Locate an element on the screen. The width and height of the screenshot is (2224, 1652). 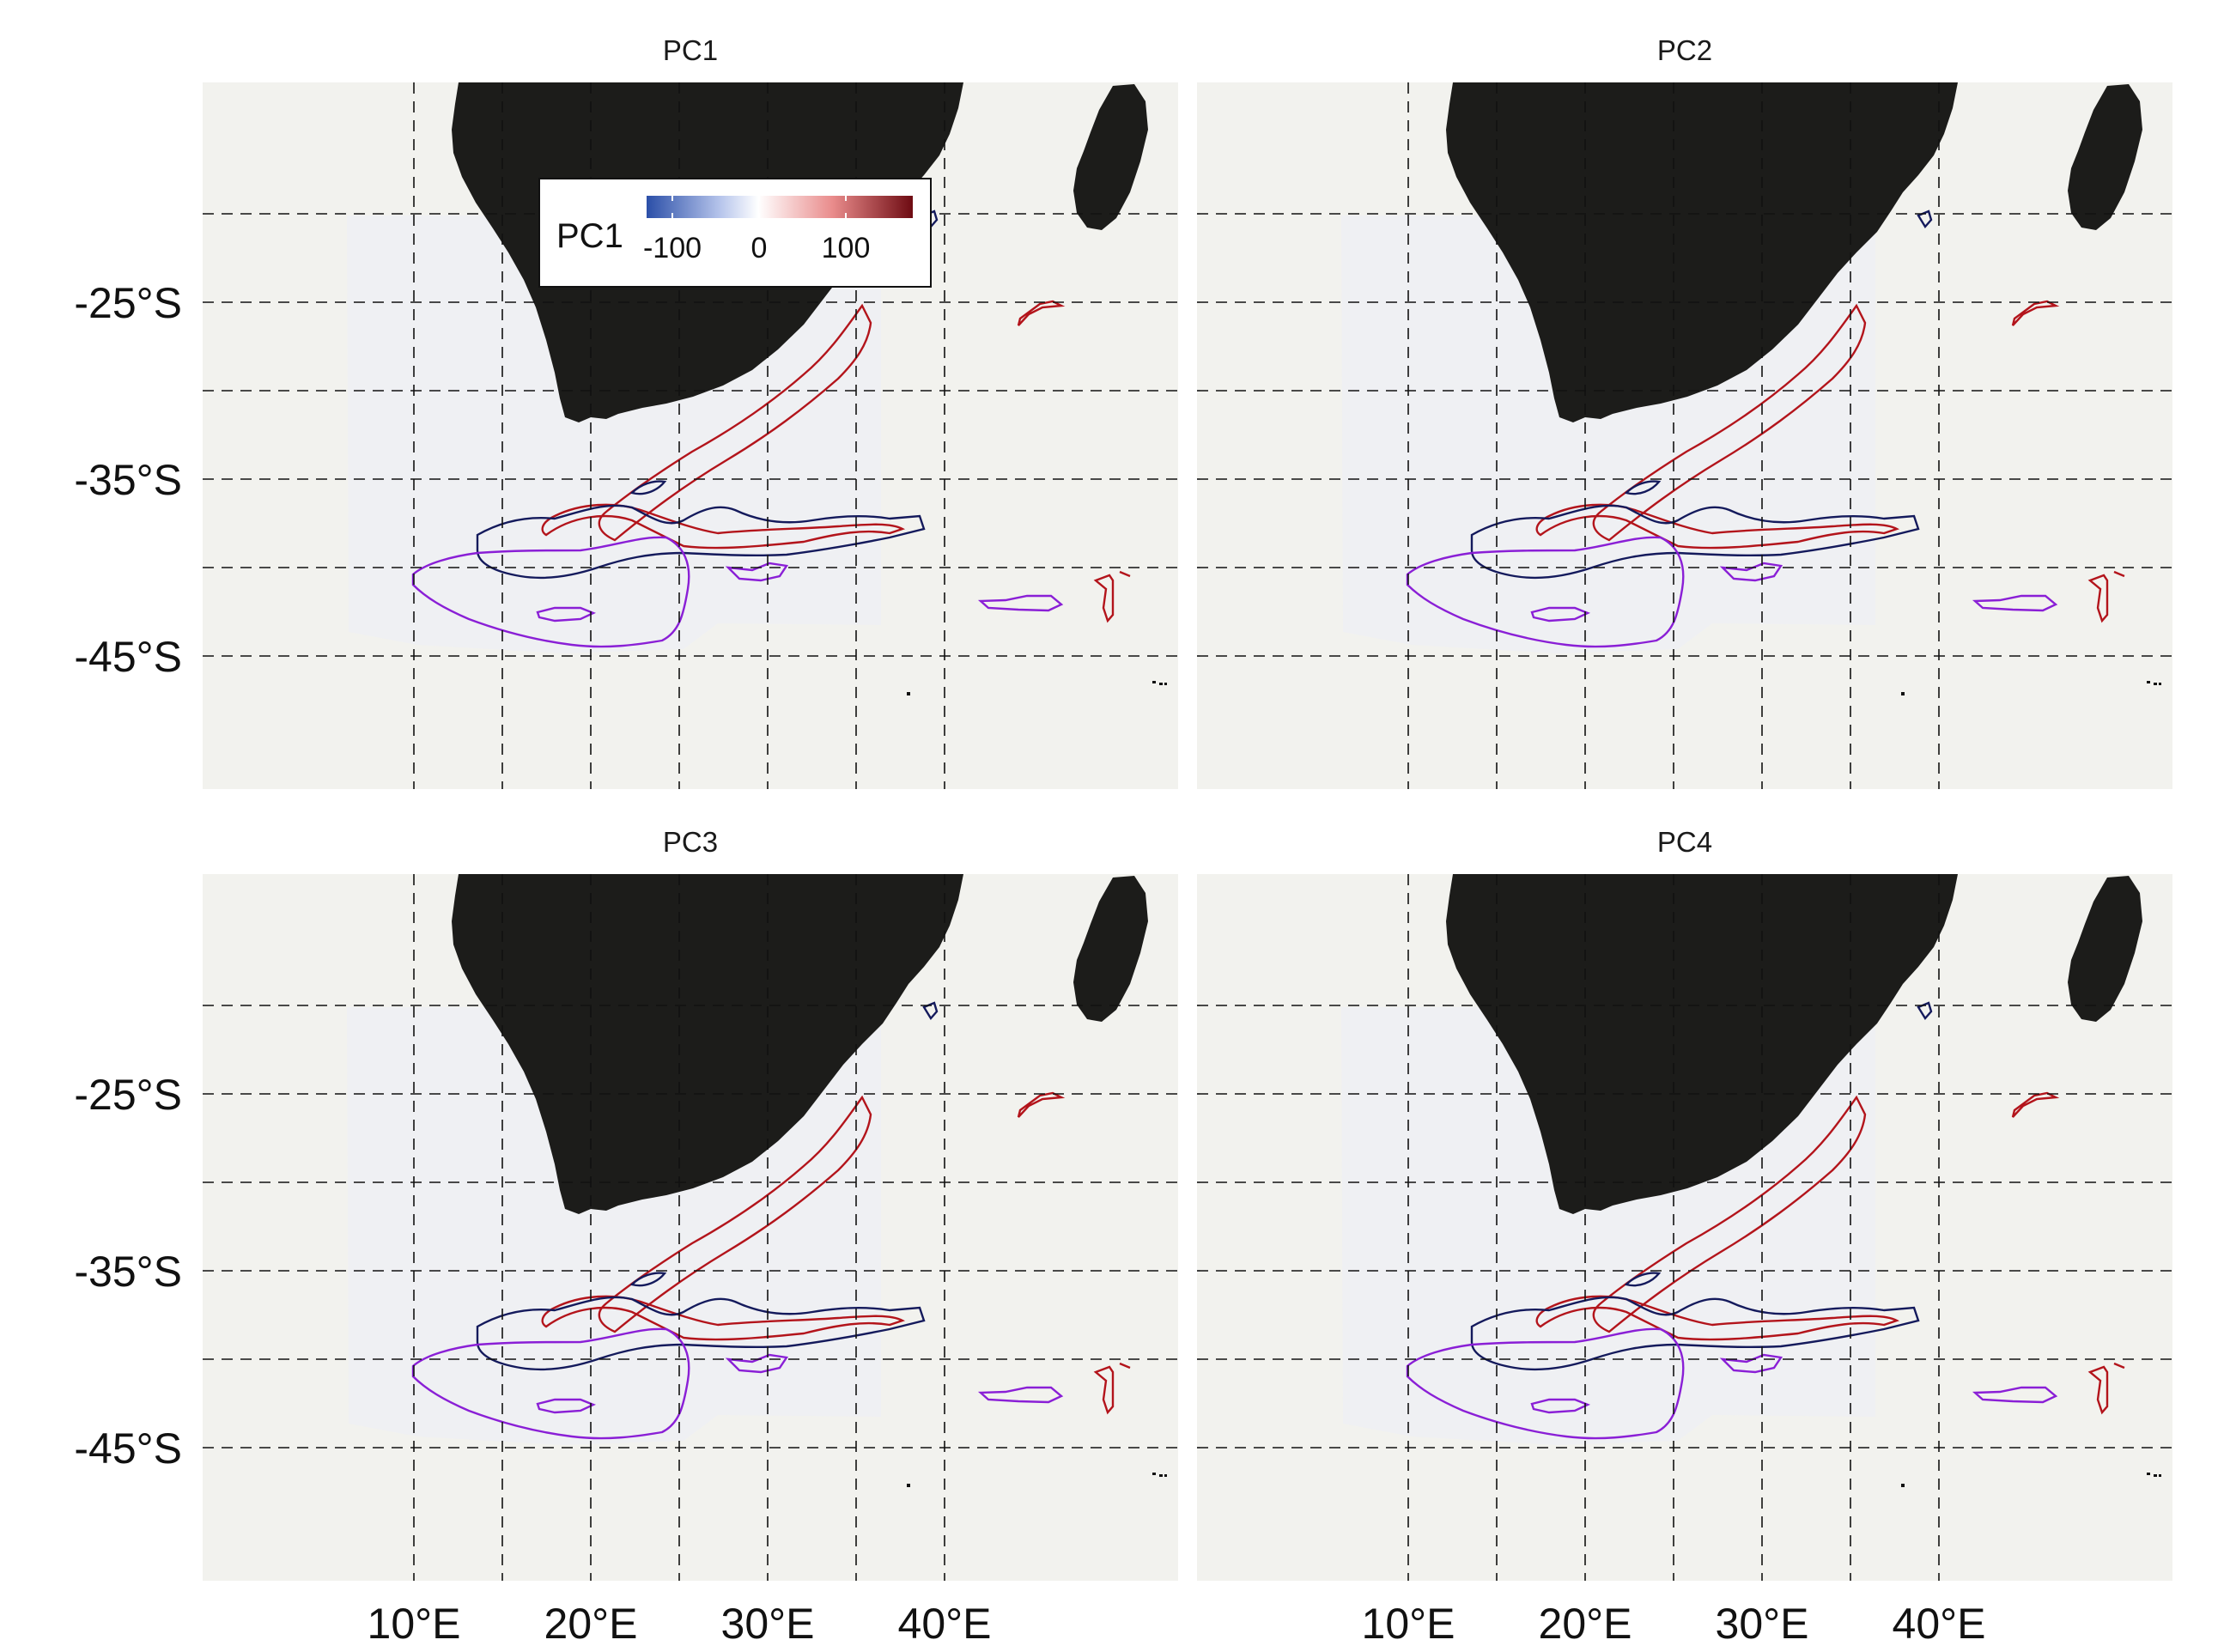
legend-tick-0: 0 is located at coordinates (759, 248).